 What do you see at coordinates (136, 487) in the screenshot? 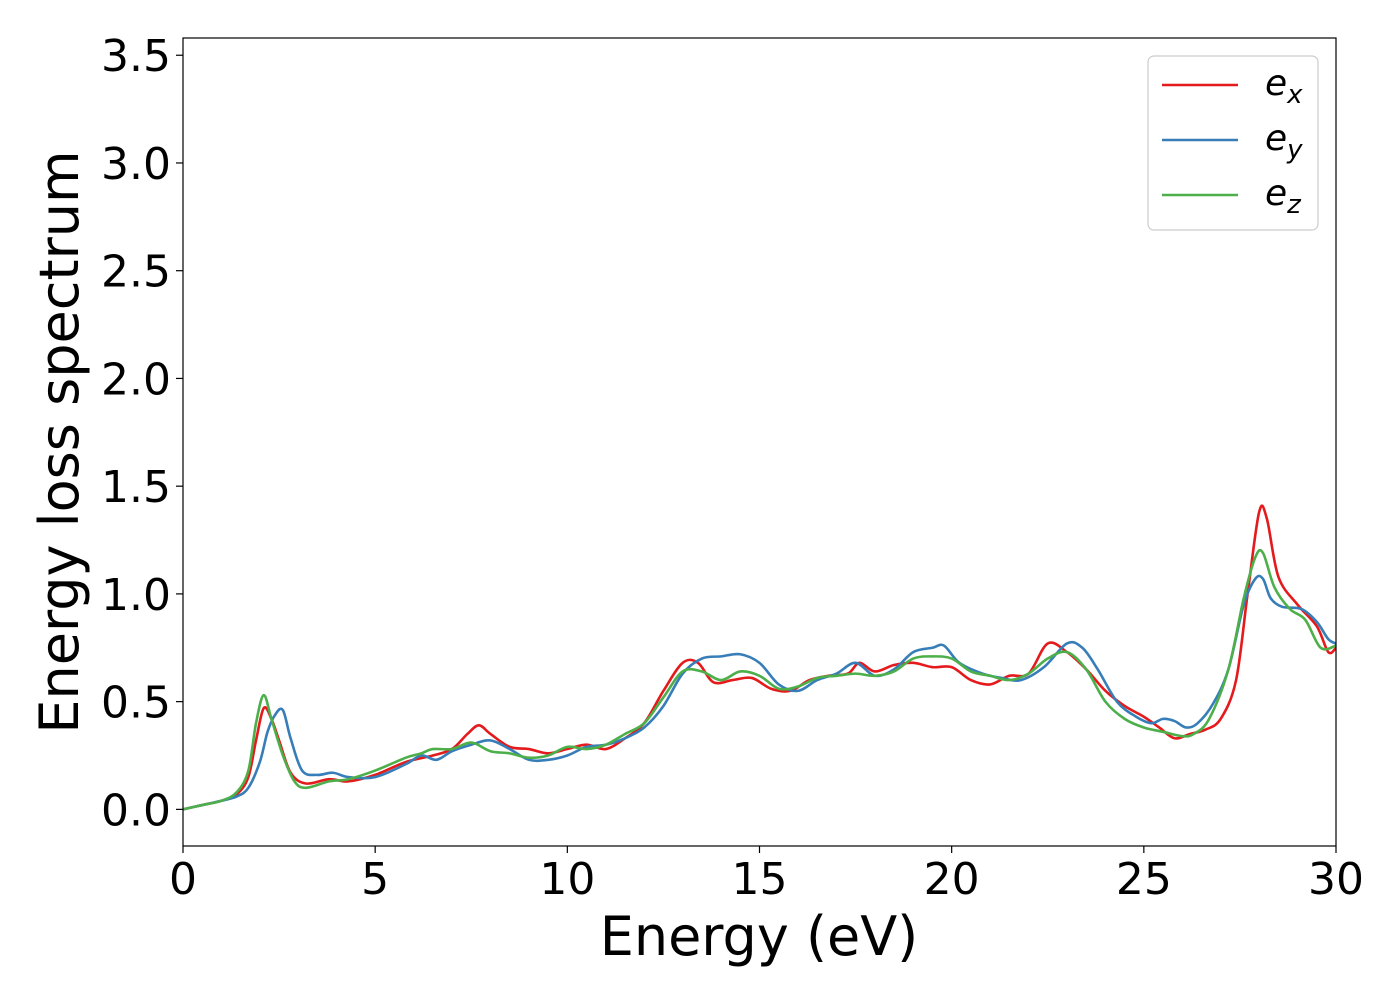
I see `y-tick-label: 1.5` at bounding box center [136, 487].